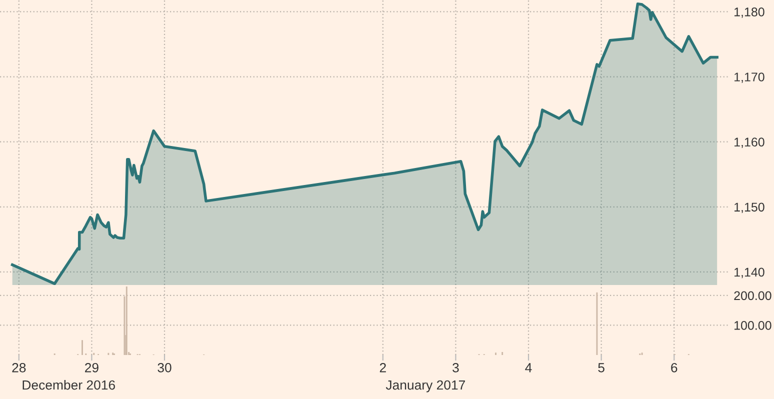 The width and height of the screenshot is (774, 399). Describe the element at coordinates (749, 273) in the screenshot. I see `y-tick-label: 1,140` at that location.